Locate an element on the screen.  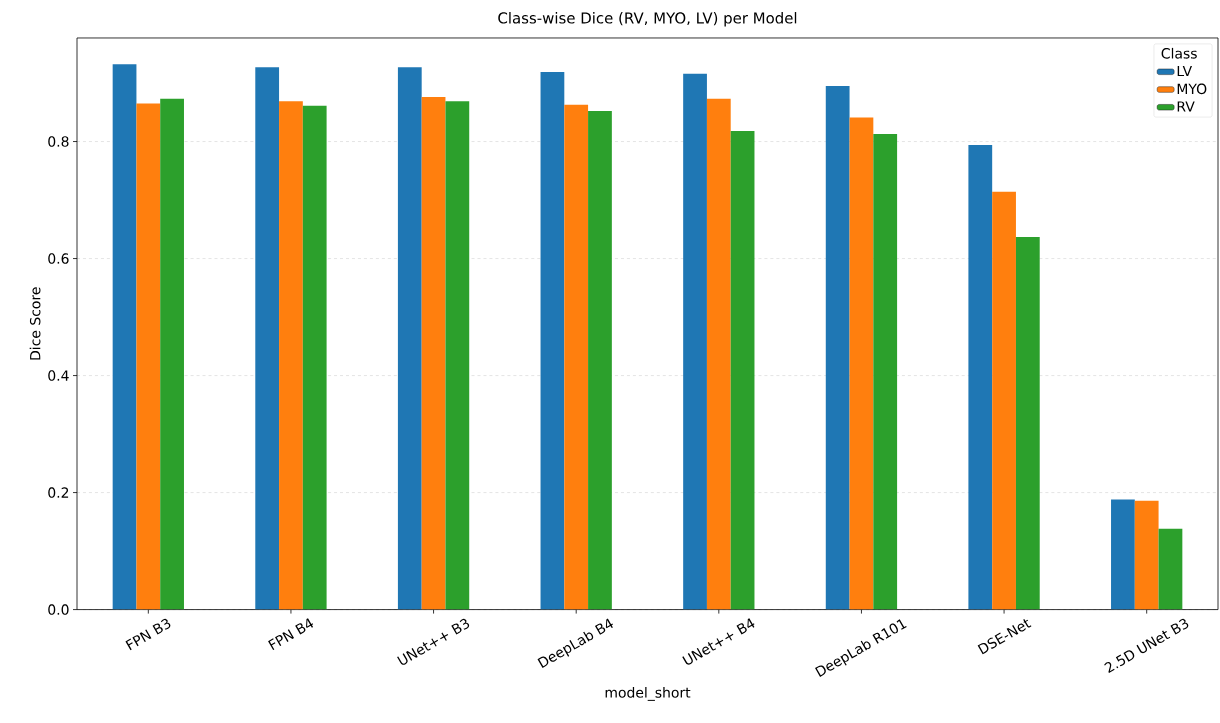
y-tick-label: 0.2 is located at coordinates (58, 492).